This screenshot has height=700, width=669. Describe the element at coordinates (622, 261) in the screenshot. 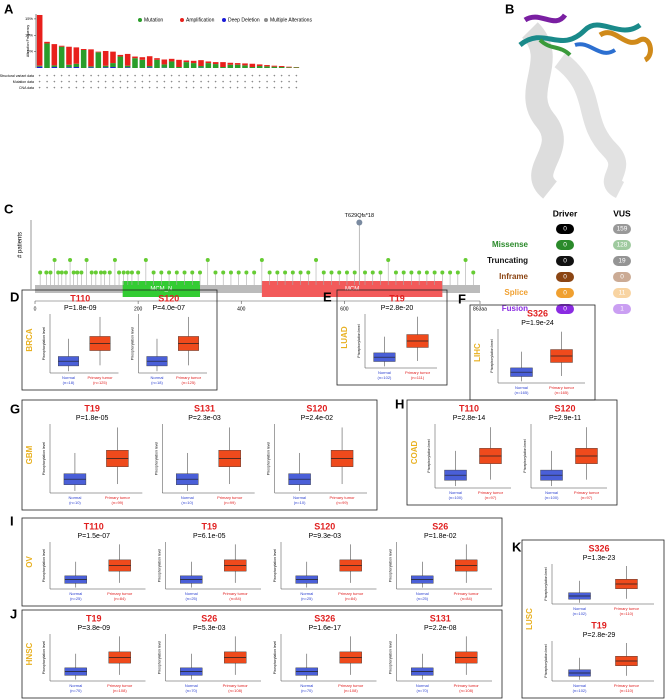

I see `count-value: 19` at that location.